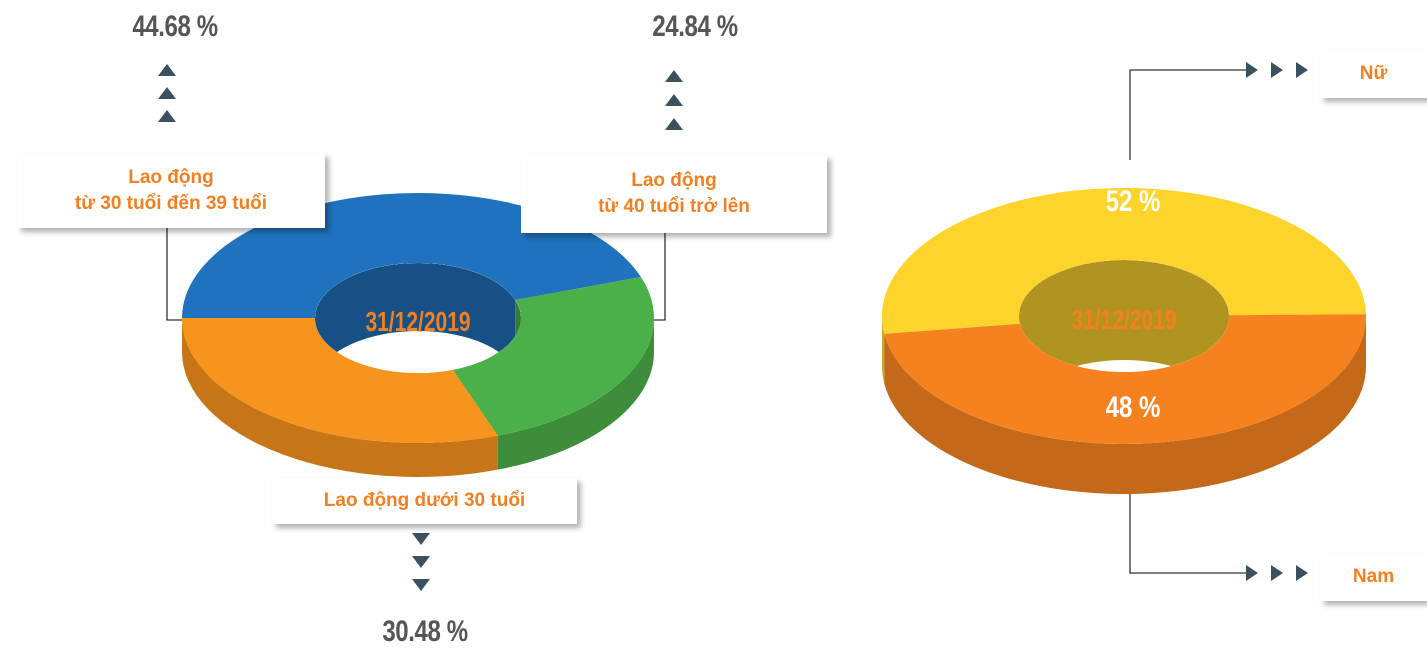 This screenshot has height=655, width=1427. What do you see at coordinates (695, 26) in the screenshot?
I see `value-label: 24.84 %` at bounding box center [695, 26].